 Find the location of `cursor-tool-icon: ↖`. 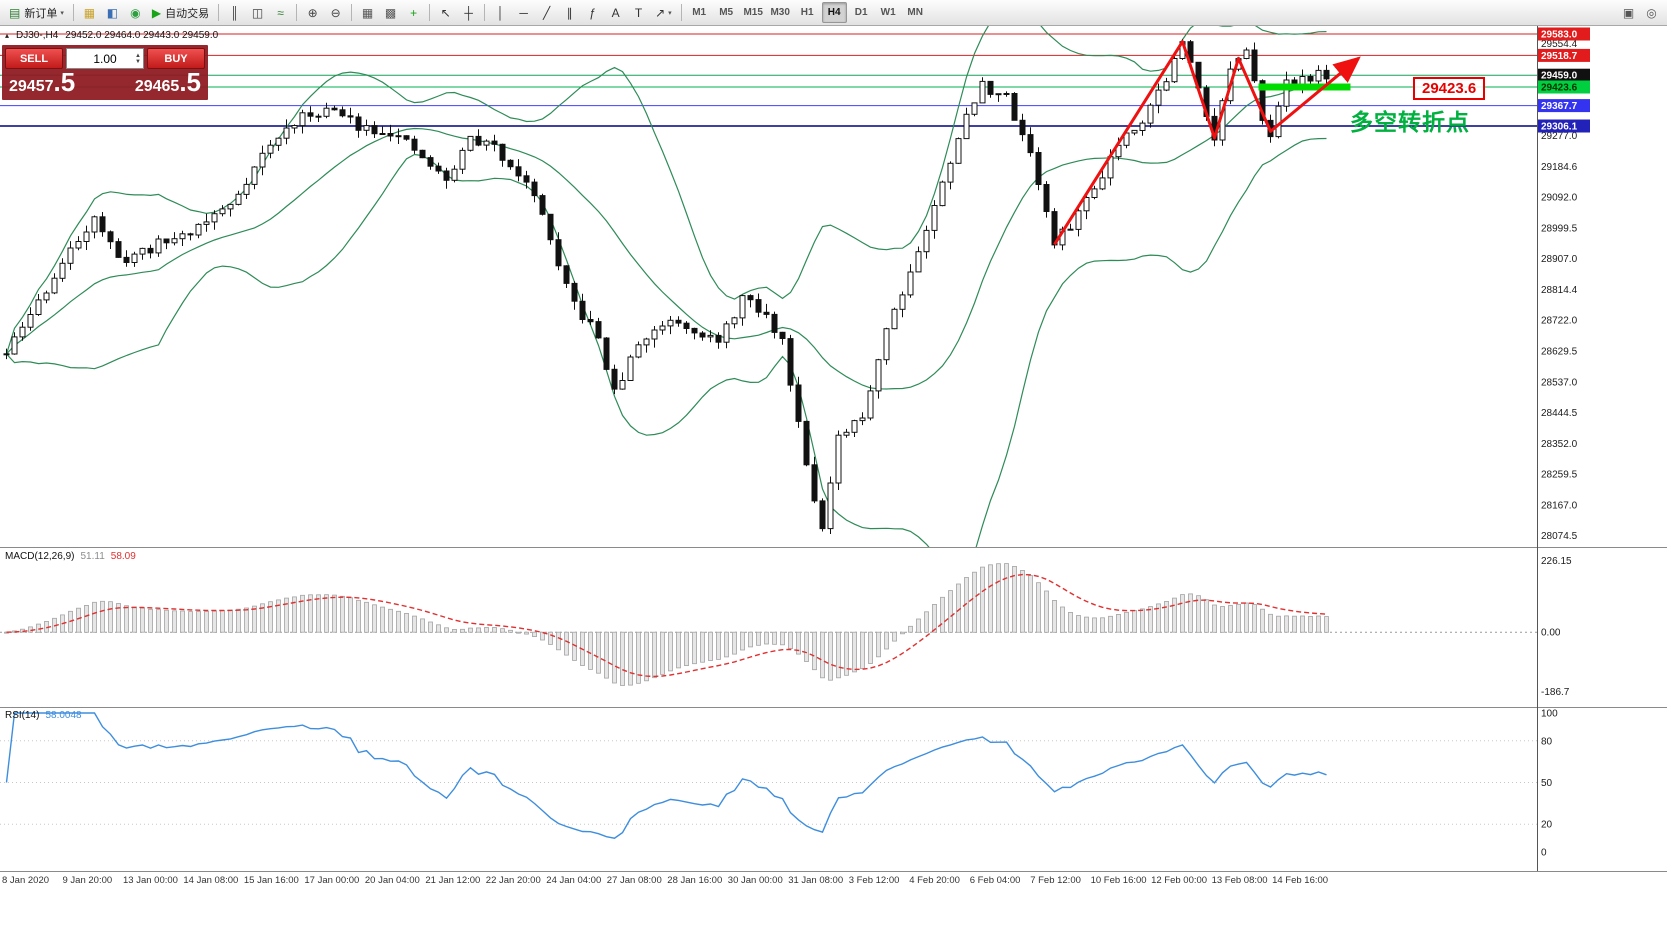

cursor-tool-icon: ↖ is located at coordinates (445, 12).